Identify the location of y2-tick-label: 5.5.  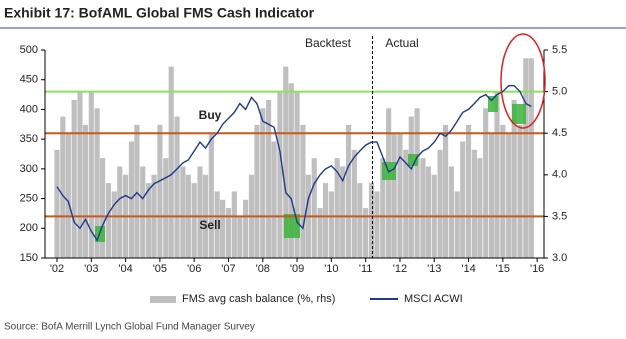
(559, 50).